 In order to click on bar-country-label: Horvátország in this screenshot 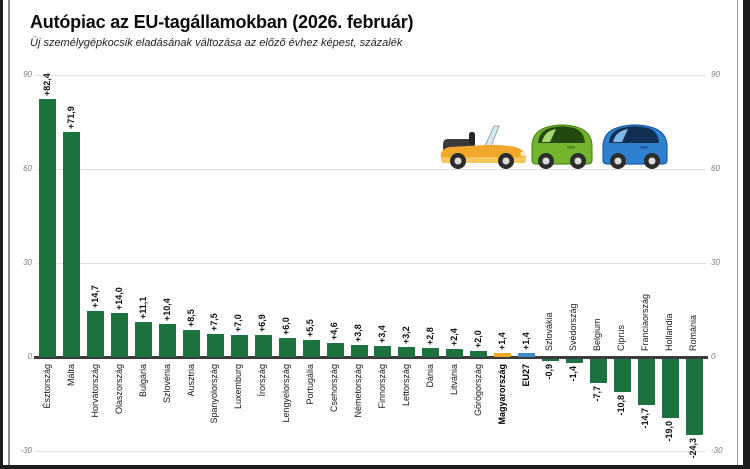, I will do `click(94, 391)`.